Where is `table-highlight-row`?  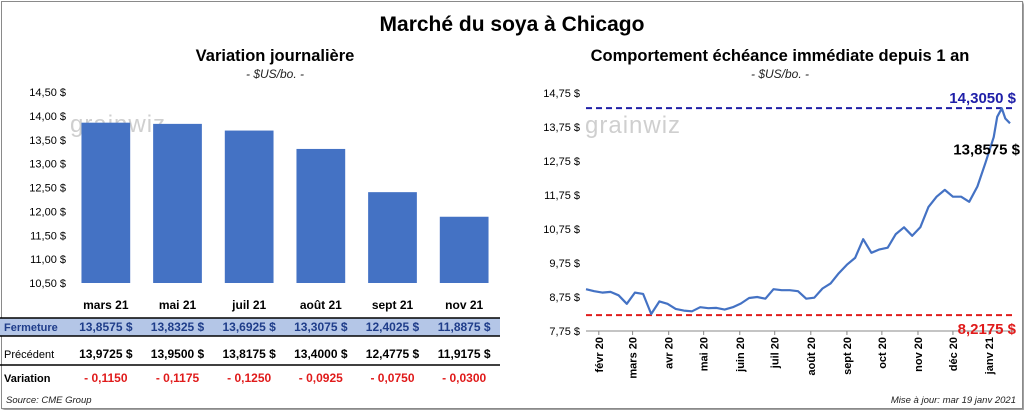 table-highlight-row is located at coordinates (250, 327).